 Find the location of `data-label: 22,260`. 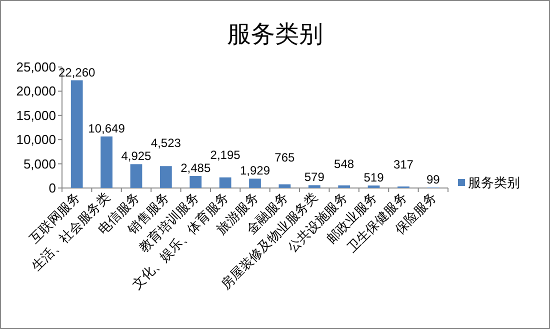

data-label: 22,260 is located at coordinates (77, 72).